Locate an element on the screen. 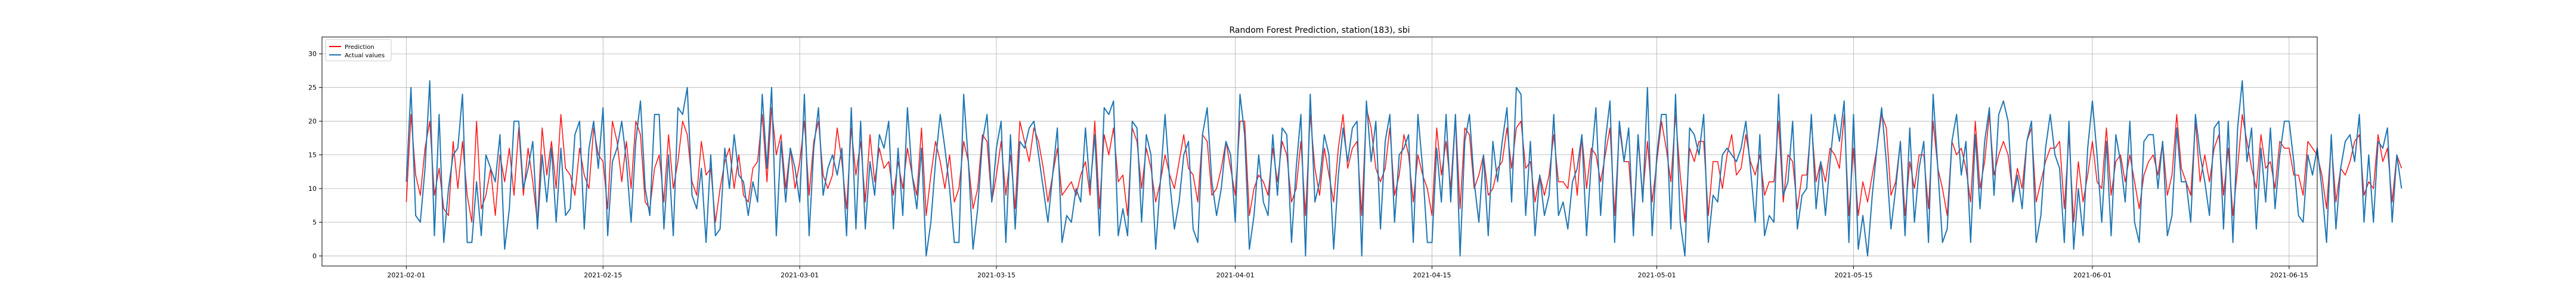 The image size is (2576, 303). legend-box is located at coordinates (358, 50).